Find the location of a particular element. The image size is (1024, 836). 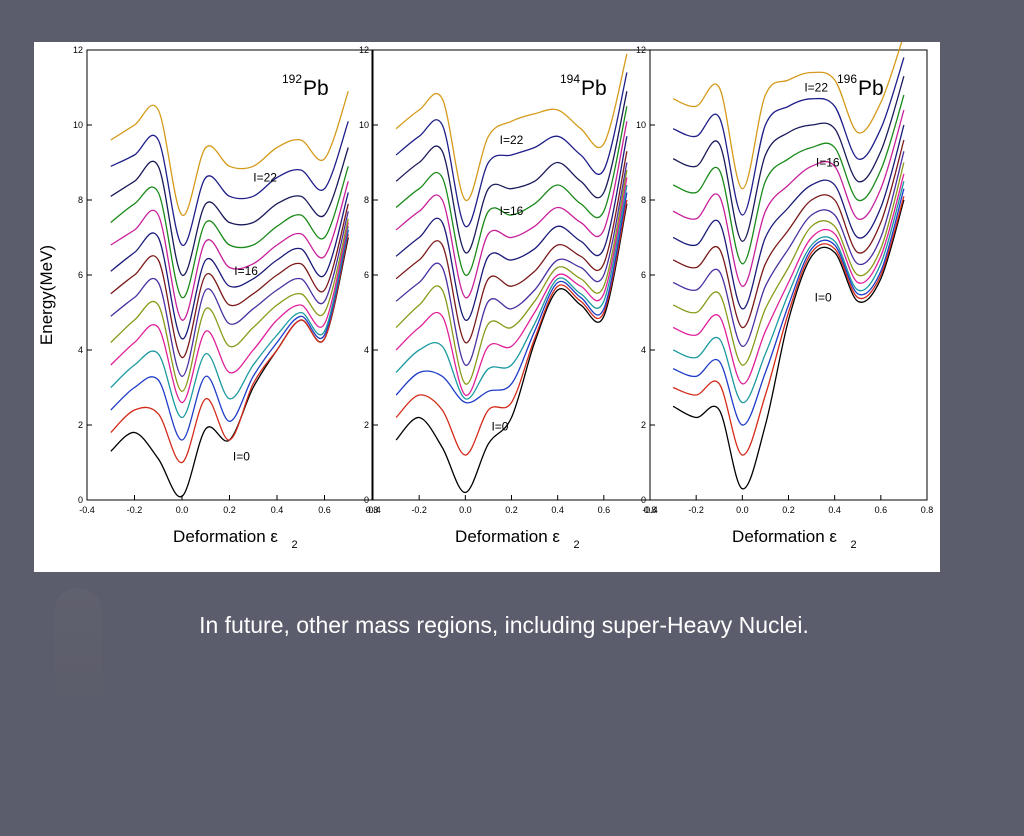

nucleus-mass-number: 196 is located at coordinates (847, 79).